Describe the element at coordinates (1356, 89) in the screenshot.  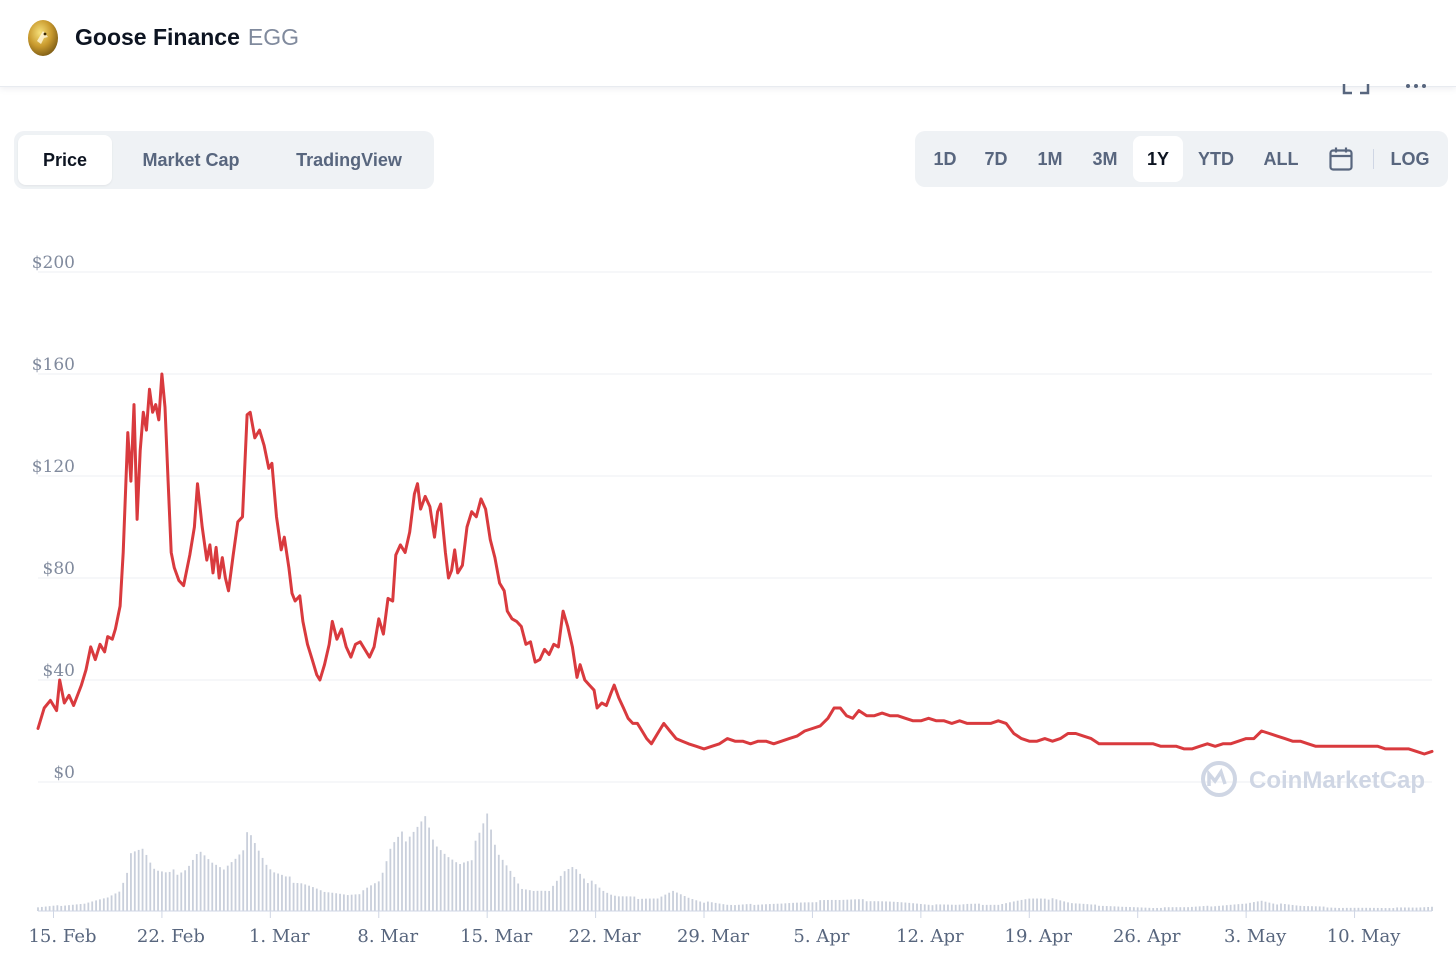
I see `fullscreen-icon` at that location.